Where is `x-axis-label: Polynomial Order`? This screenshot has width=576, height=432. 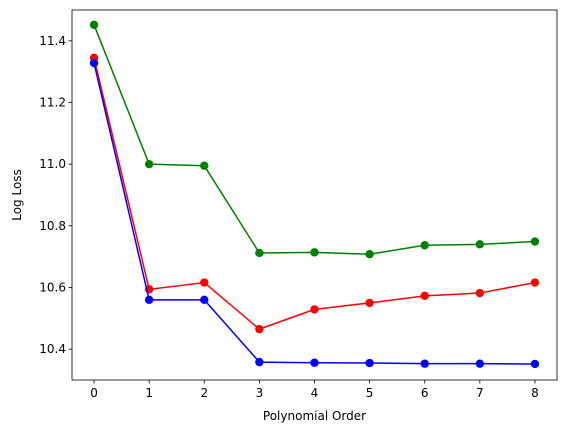 x-axis-label: Polynomial Order is located at coordinates (314, 416).